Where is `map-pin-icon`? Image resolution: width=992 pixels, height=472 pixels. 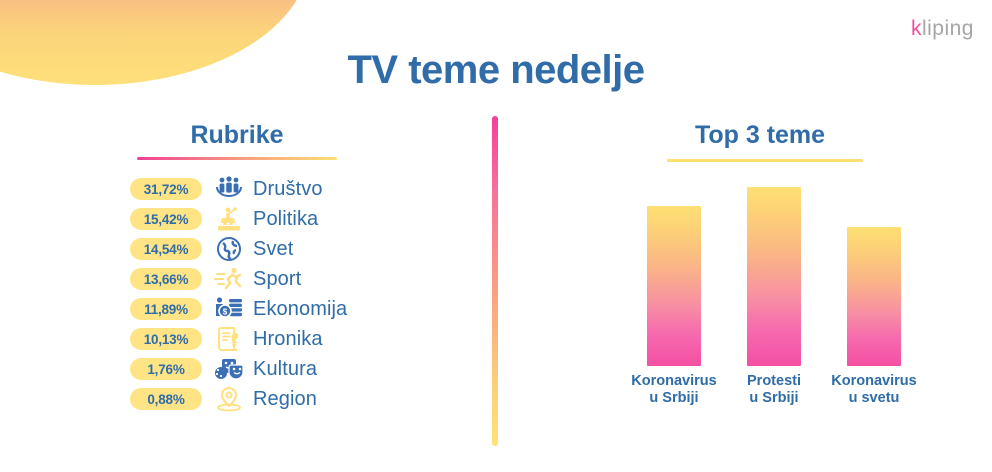 map-pin-icon is located at coordinates (229, 399).